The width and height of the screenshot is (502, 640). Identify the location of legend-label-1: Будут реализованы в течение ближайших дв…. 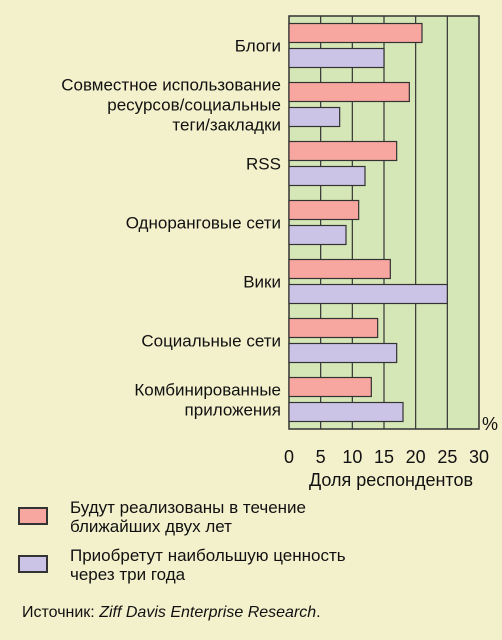
(188, 517).